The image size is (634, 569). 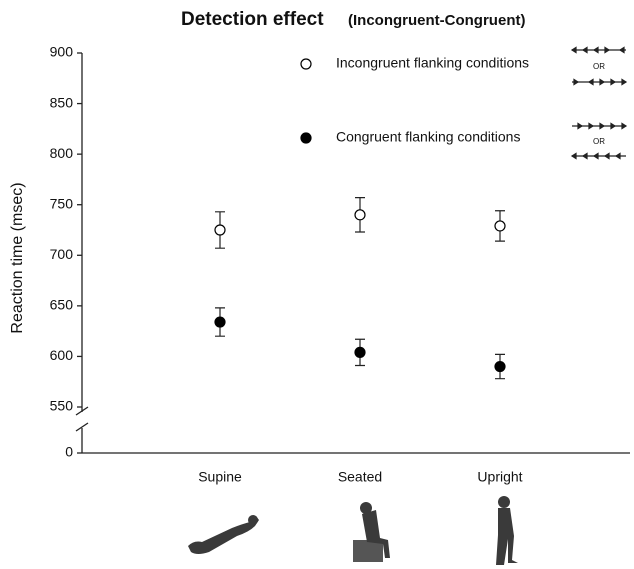 What do you see at coordinates (499, 477) in the screenshot?
I see `x-tick-label: Upright` at bounding box center [499, 477].